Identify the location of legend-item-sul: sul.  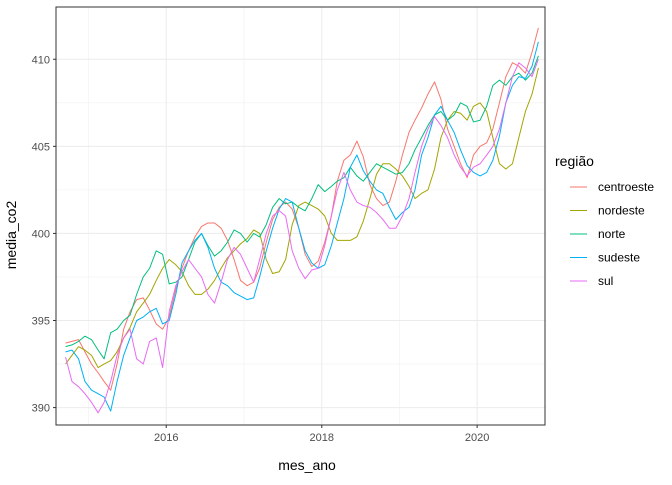
(591, 281).